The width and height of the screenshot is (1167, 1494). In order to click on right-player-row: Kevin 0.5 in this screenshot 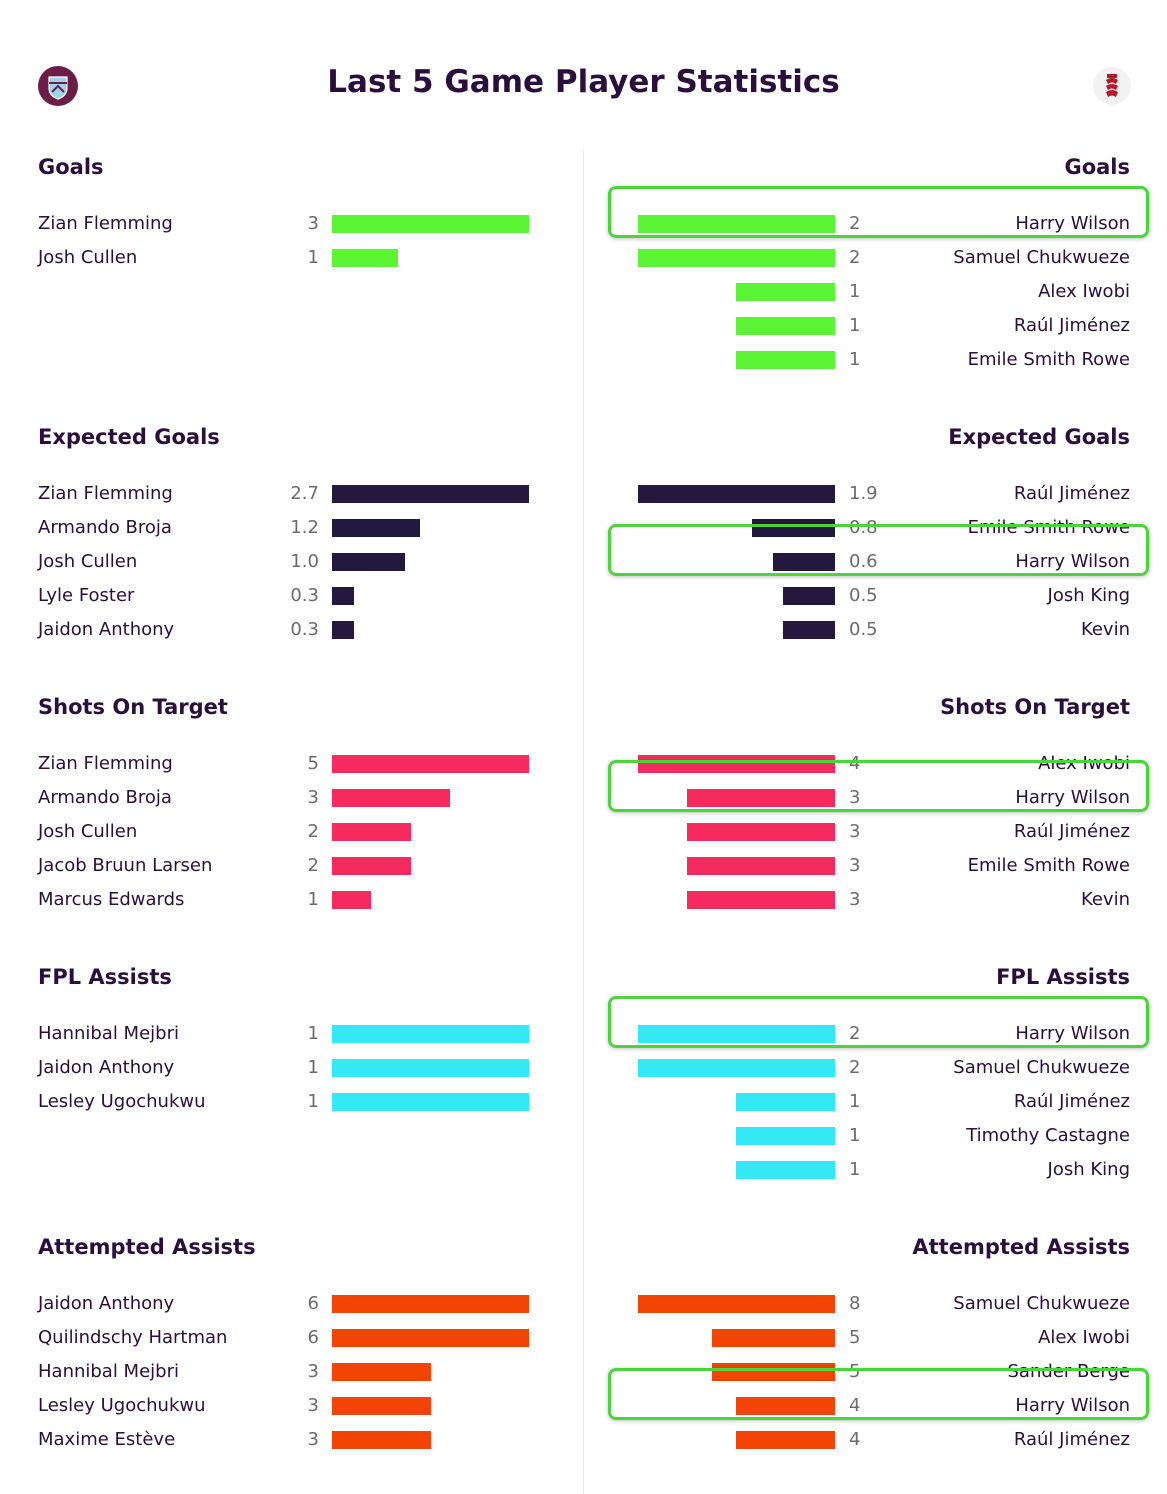, I will do `click(875, 630)`.